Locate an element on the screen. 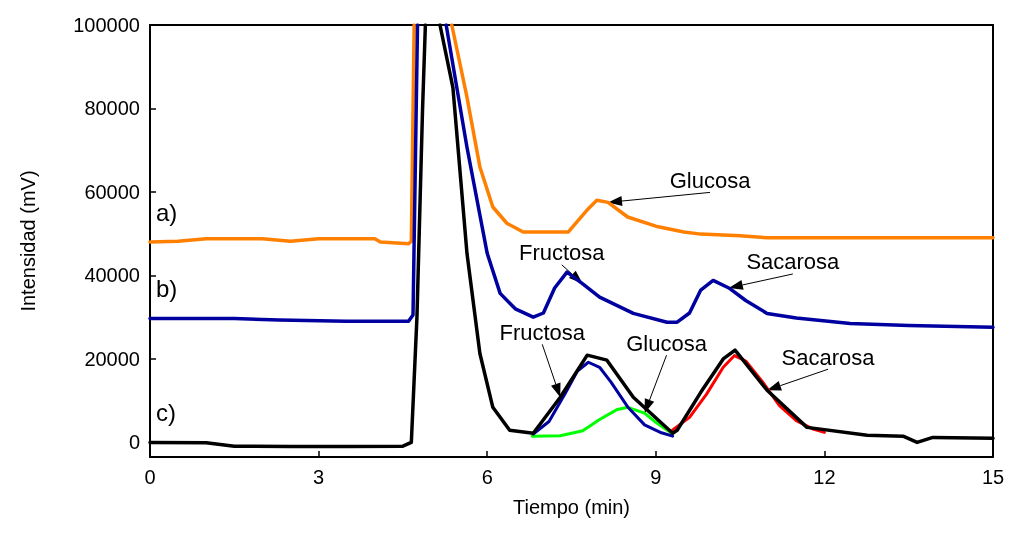  series-label: b) is located at coordinates (167, 288).